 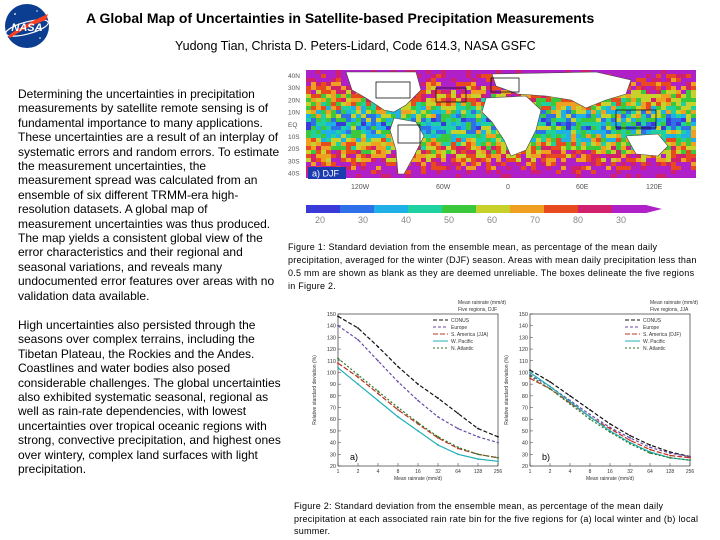 What do you see at coordinates (523, 327) in the screenshot?
I see `y-tick-label: 140` at bounding box center [523, 327].